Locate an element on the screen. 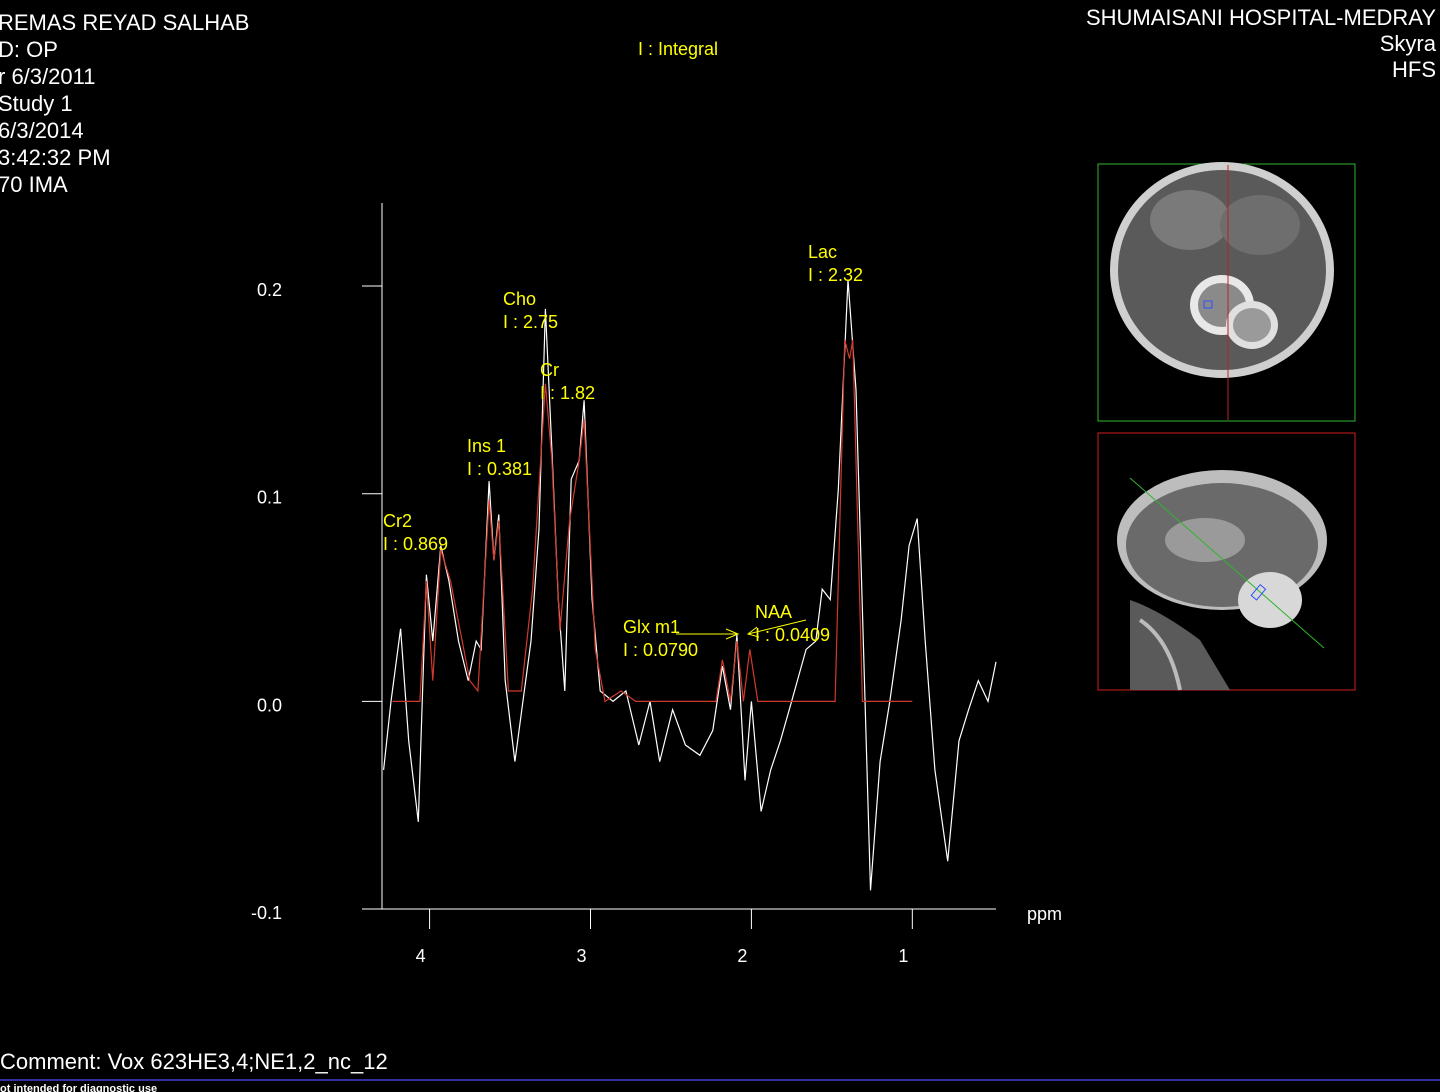 The image size is (1440, 1092). peak-integral: I : 0.381 is located at coordinates (499, 469).